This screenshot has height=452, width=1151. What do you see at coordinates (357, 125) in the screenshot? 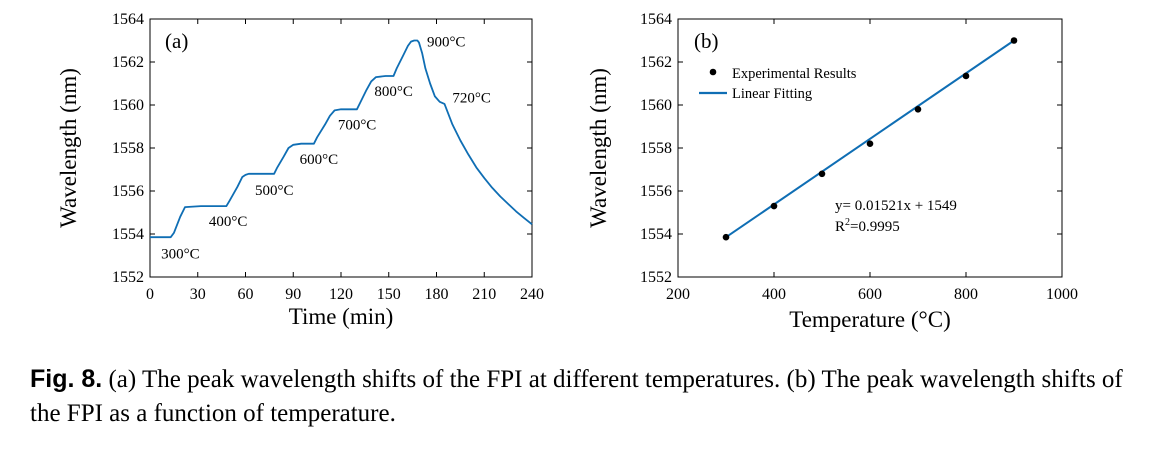
I see `temperature-annotation: 700°C` at bounding box center [357, 125].